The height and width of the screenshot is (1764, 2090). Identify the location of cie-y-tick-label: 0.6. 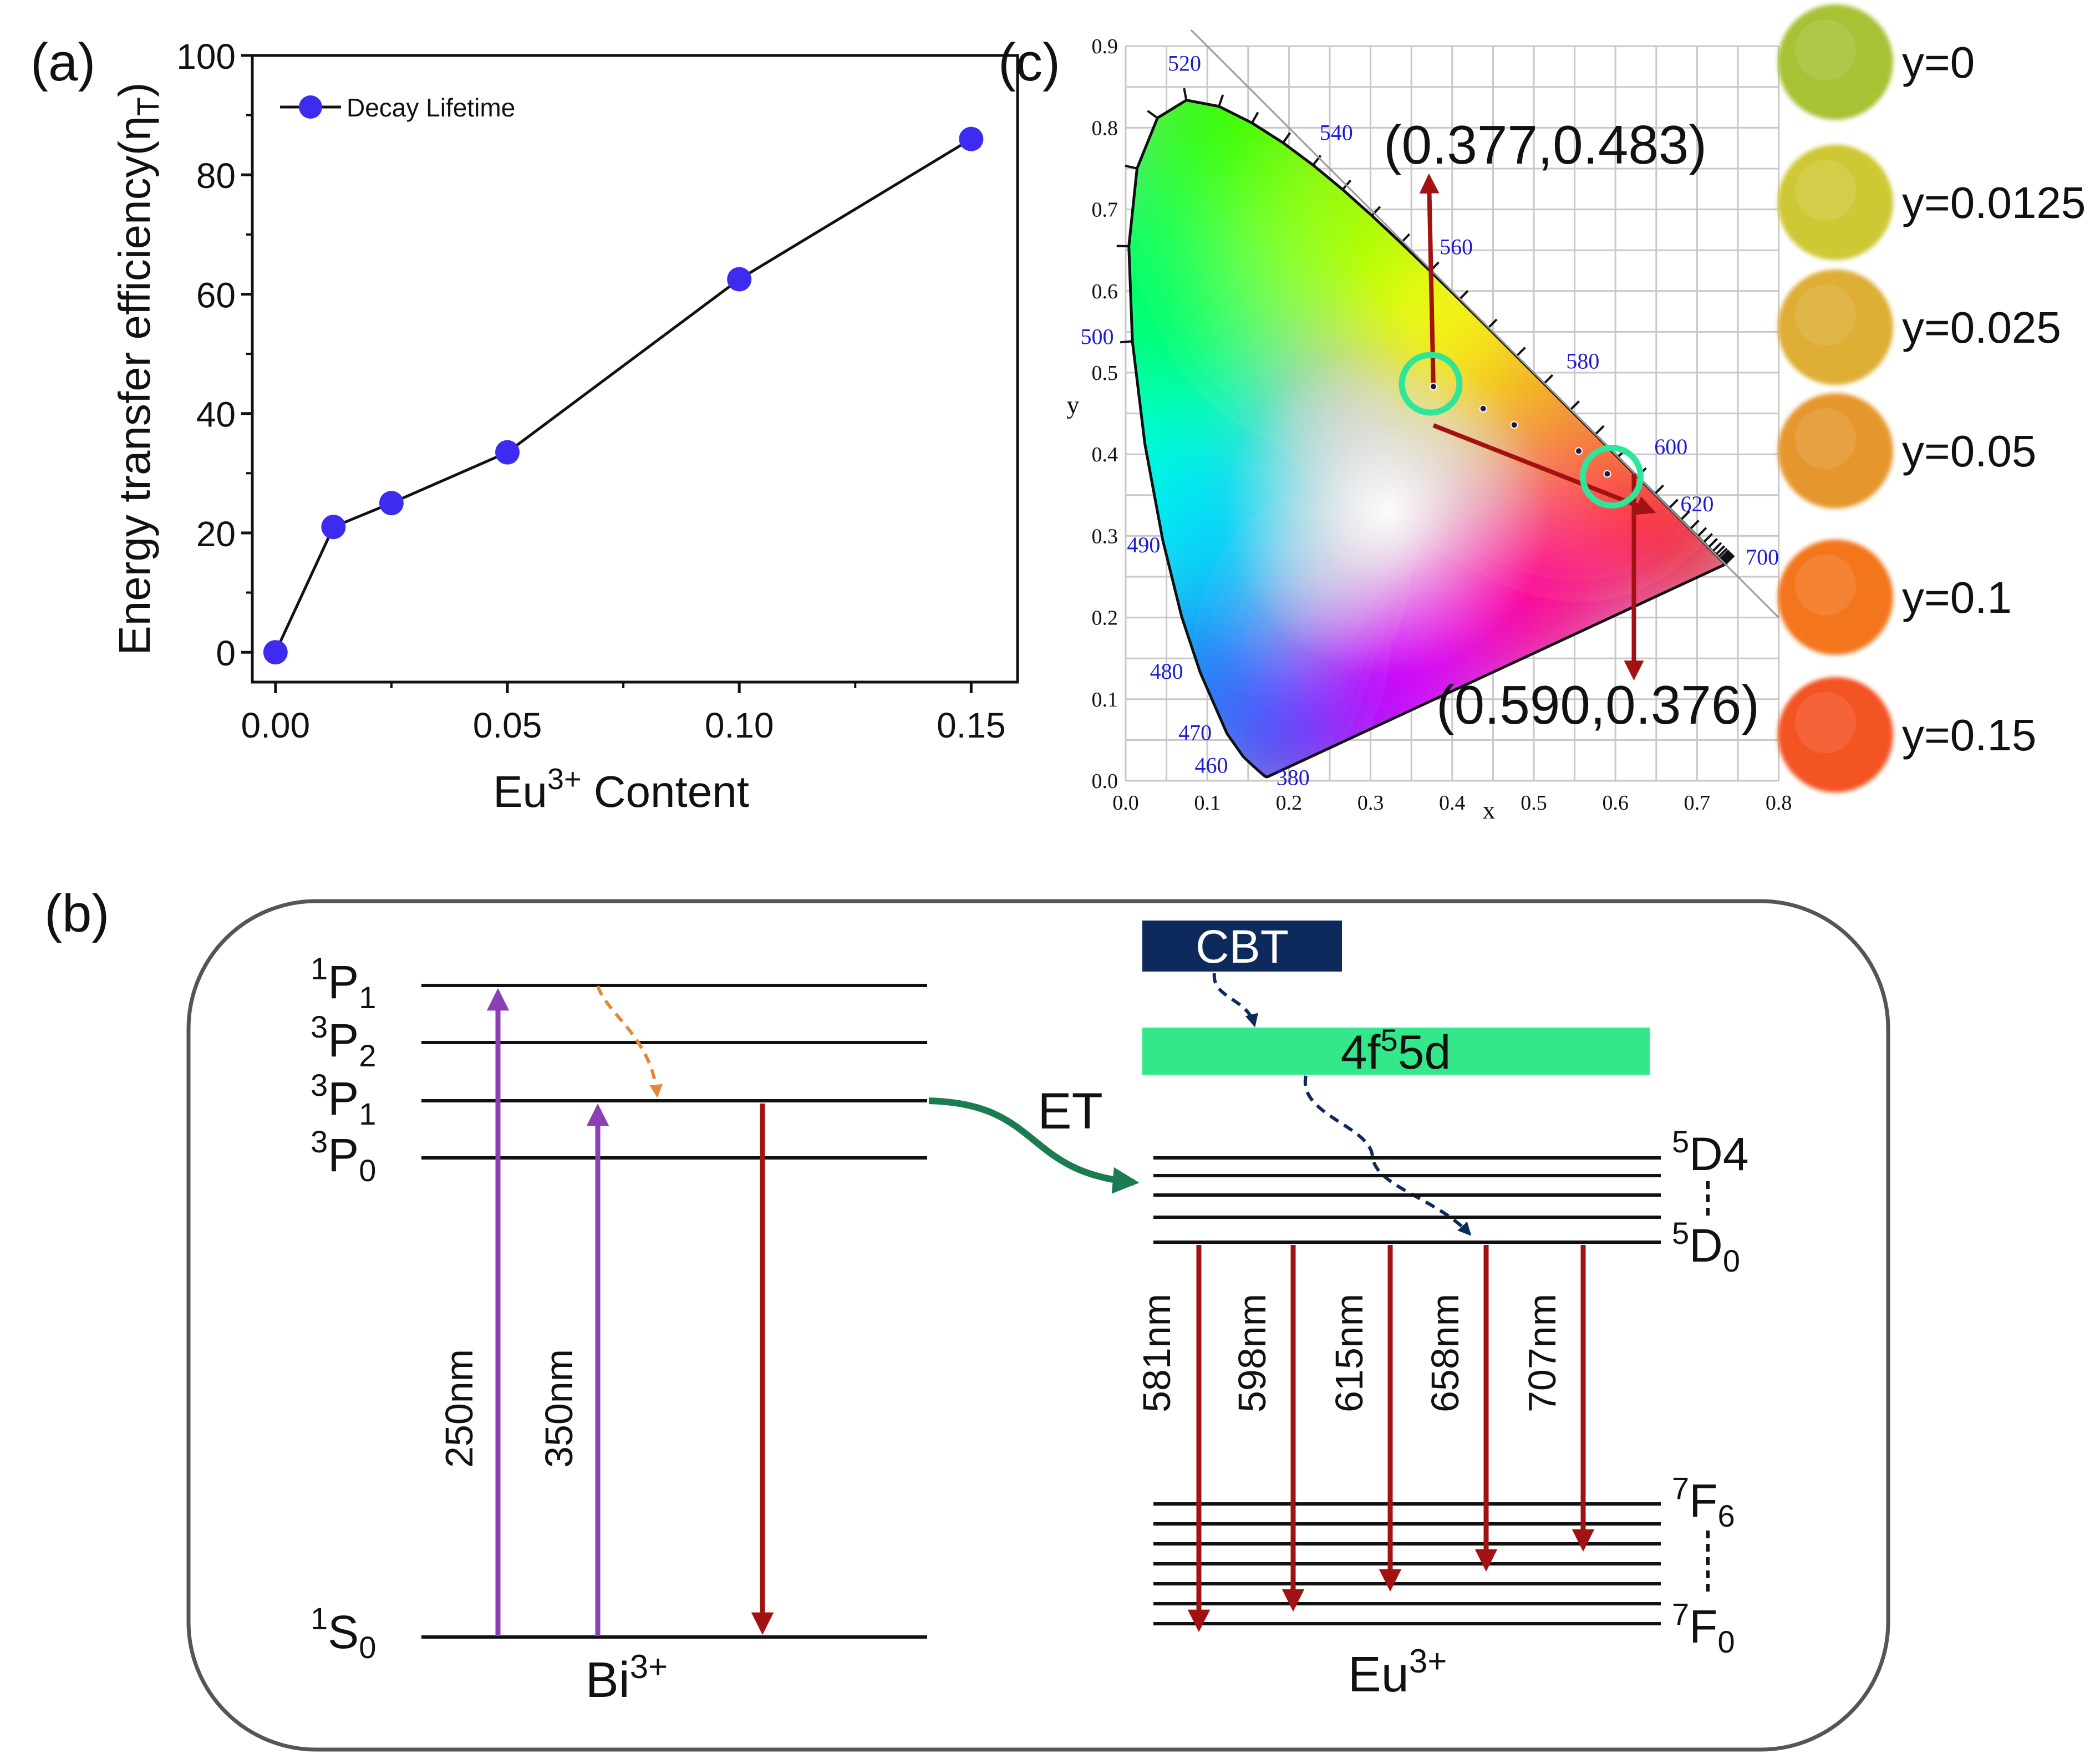
(1105, 291).